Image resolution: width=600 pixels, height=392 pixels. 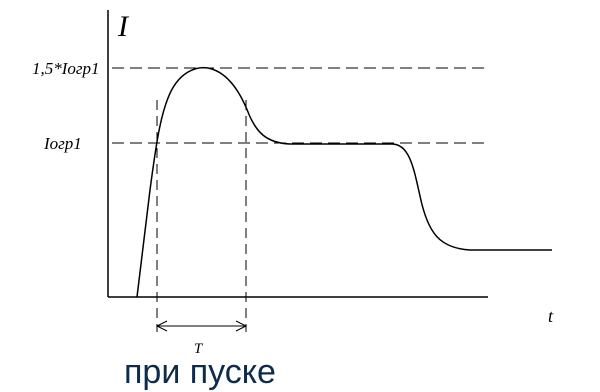 What do you see at coordinates (201, 326) in the screenshot?
I see `interval-arrow` at bounding box center [201, 326].